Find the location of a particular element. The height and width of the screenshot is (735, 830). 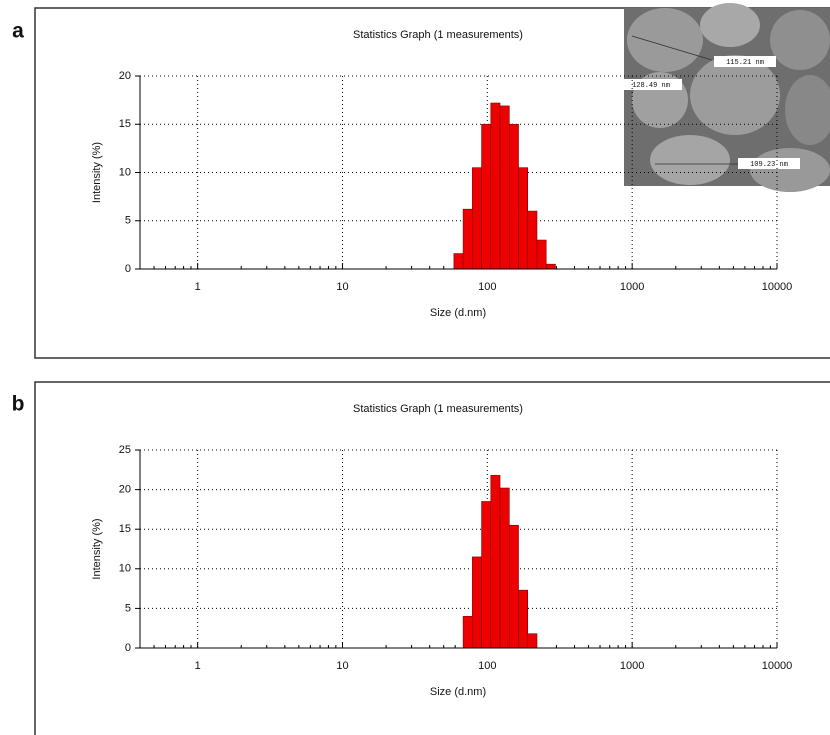

inset-image is located at coordinates (725, 97).